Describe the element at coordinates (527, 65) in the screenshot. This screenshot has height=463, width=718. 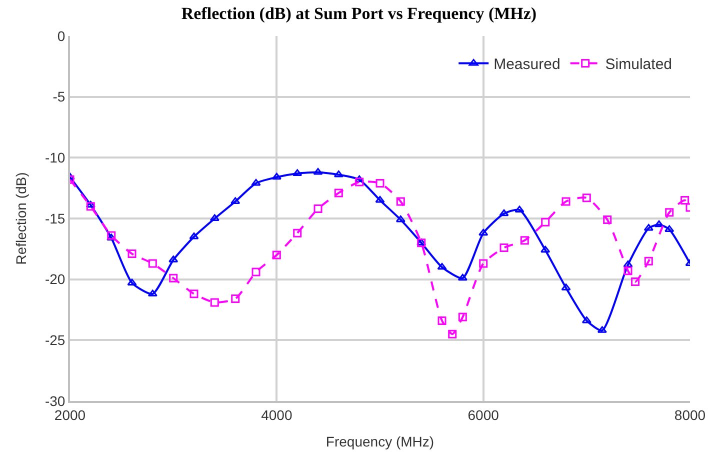
I see `legend-label: Measured` at that location.